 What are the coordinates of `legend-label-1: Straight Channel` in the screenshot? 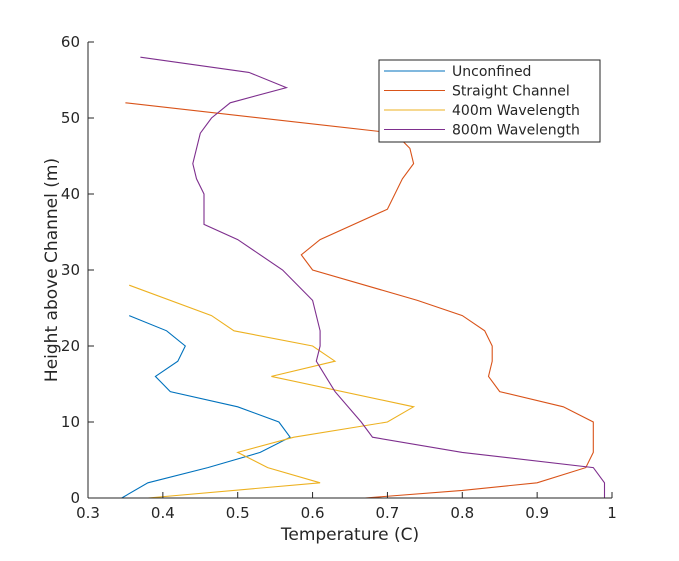 It's located at (511, 92).